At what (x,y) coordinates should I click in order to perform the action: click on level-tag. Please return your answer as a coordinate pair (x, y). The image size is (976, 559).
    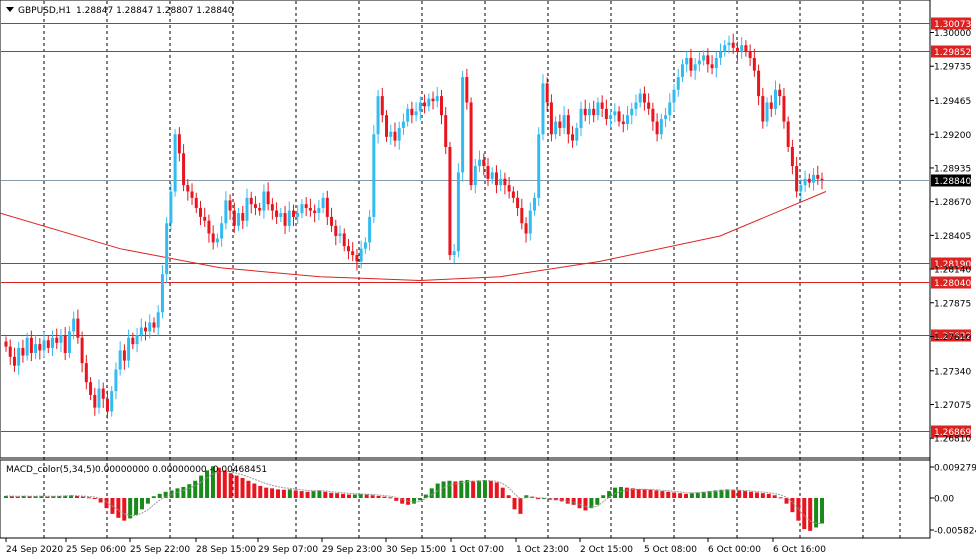
    Looking at the image, I should click on (951, 431).